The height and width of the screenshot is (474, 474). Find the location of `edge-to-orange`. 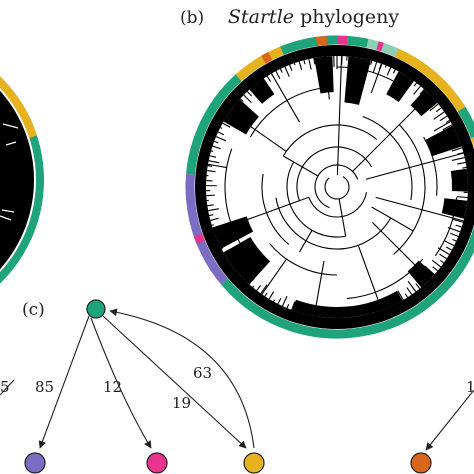

edge-to-orange is located at coordinates (449, 420).